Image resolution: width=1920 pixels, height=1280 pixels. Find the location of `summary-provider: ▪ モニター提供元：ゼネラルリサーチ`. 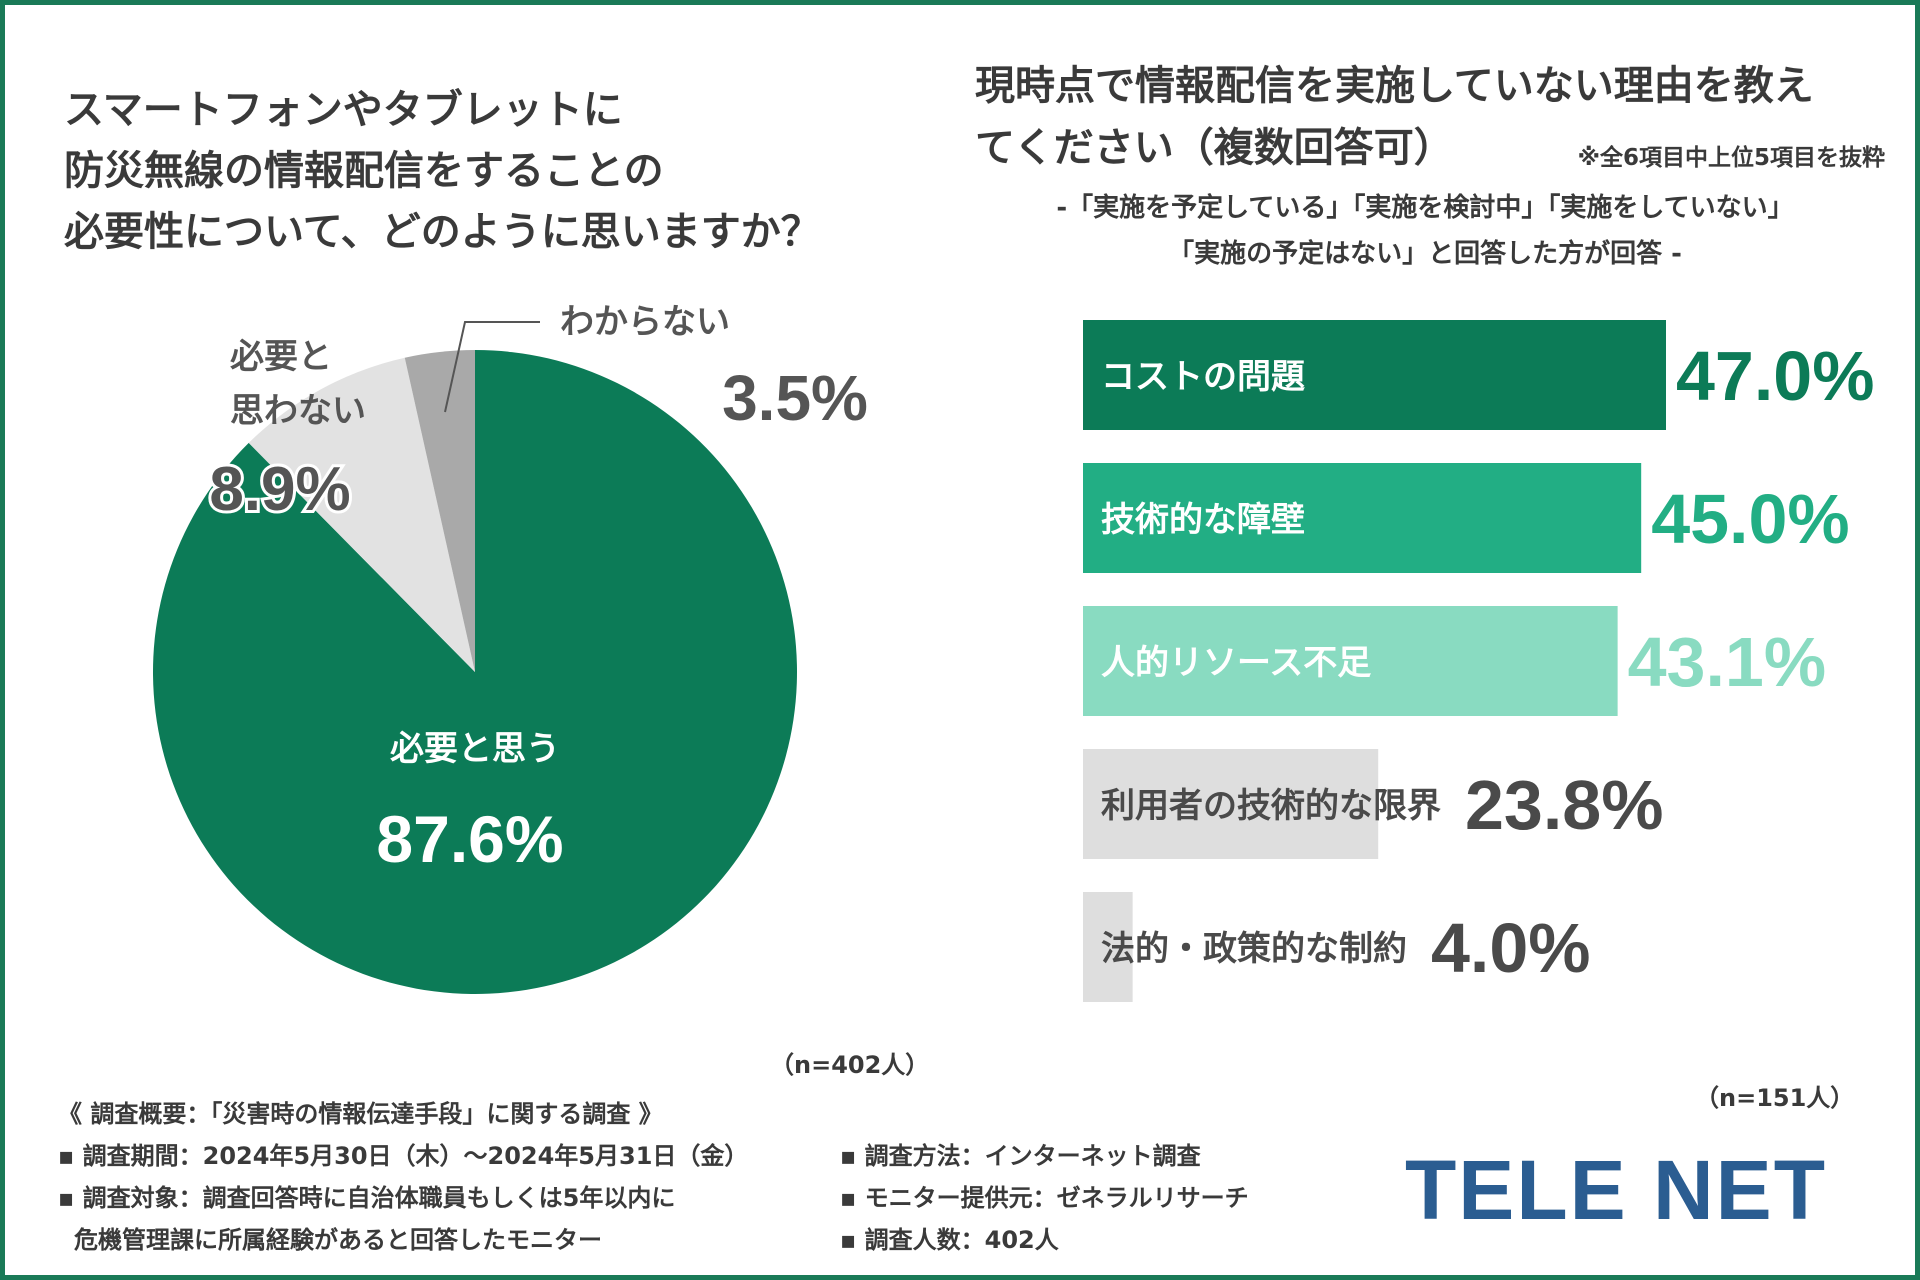

summary-provider: ▪ モニター提供元：ゼネラルリサーチ is located at coordinates (1044, 1198).